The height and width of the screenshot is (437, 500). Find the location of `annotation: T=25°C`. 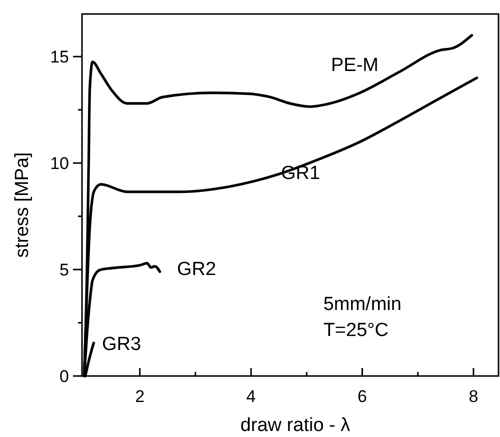

annotation: T=25°C is located at coordinates (355, 330).